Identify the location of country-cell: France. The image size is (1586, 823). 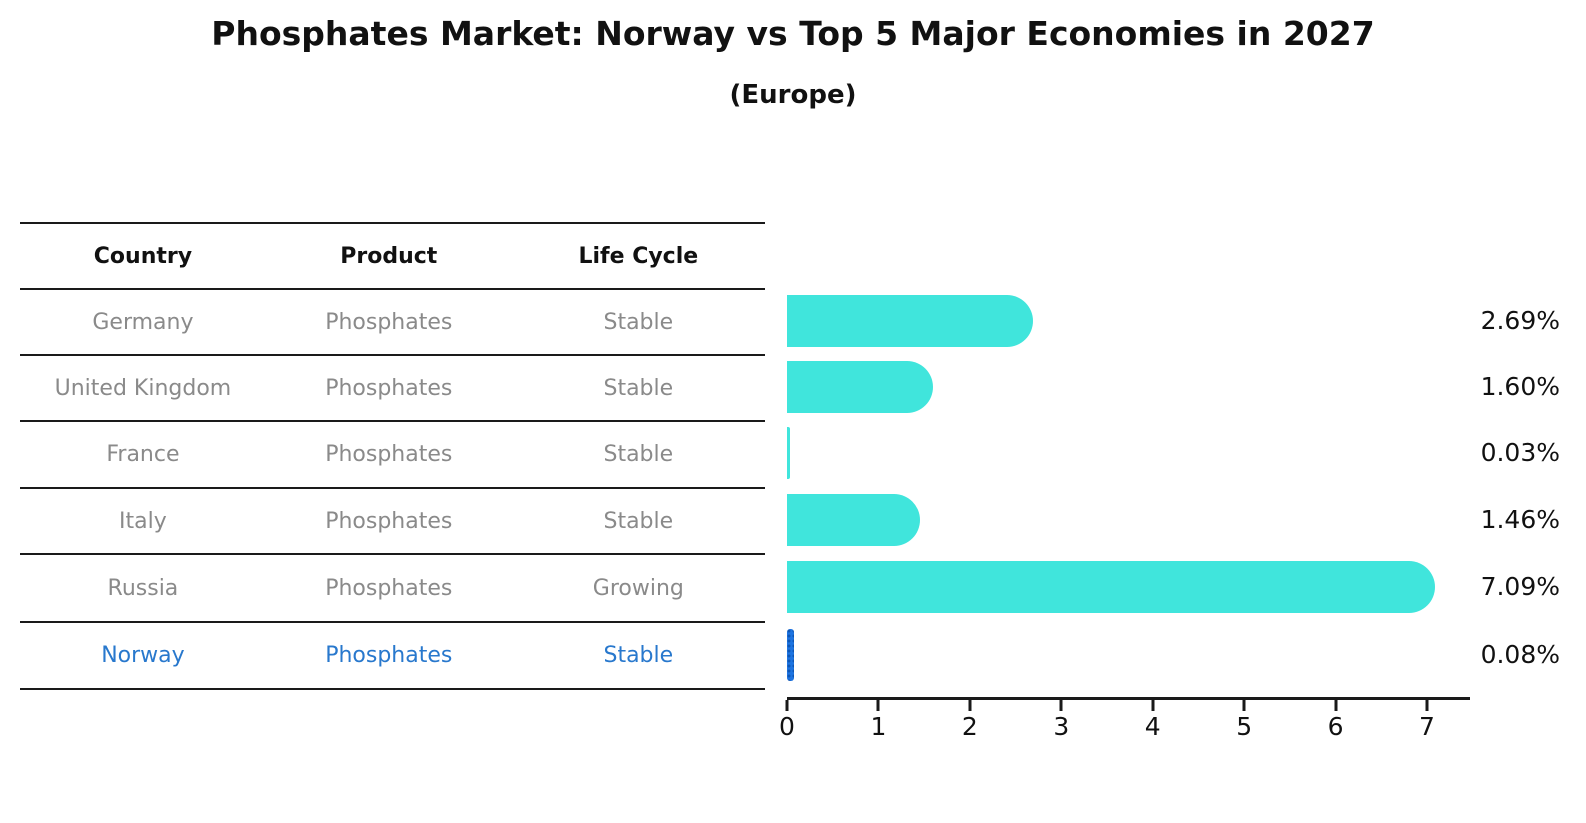
(143, 454).